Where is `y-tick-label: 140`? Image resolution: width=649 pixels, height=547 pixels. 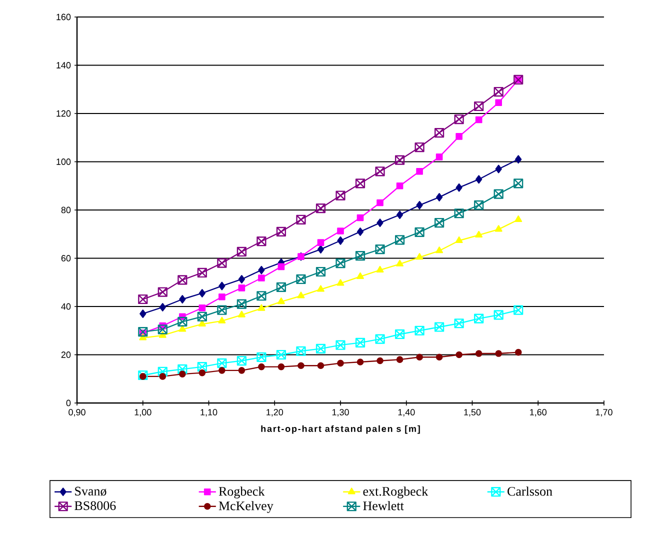
y-tick-label: 140 is located at coordinates (63, 65).